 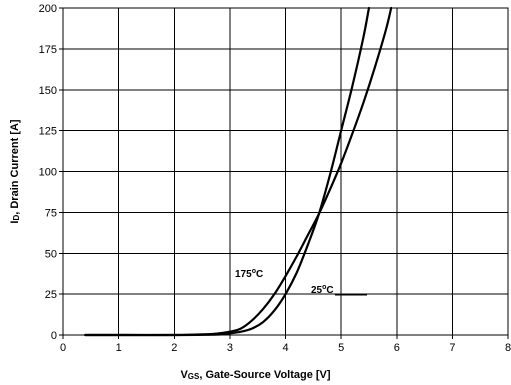 I want to click on x-tick-label-1: 1, so click(x=119, y=348).